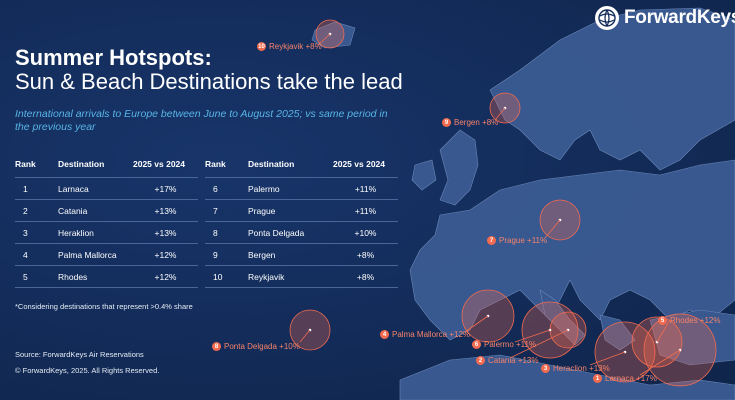 This screenshot has height=400, width=735. What do you see at coordinates (301, 254) in the screenshot?
I see `table-row: 9 Bergen +8%` at bounding box center [301, 254].